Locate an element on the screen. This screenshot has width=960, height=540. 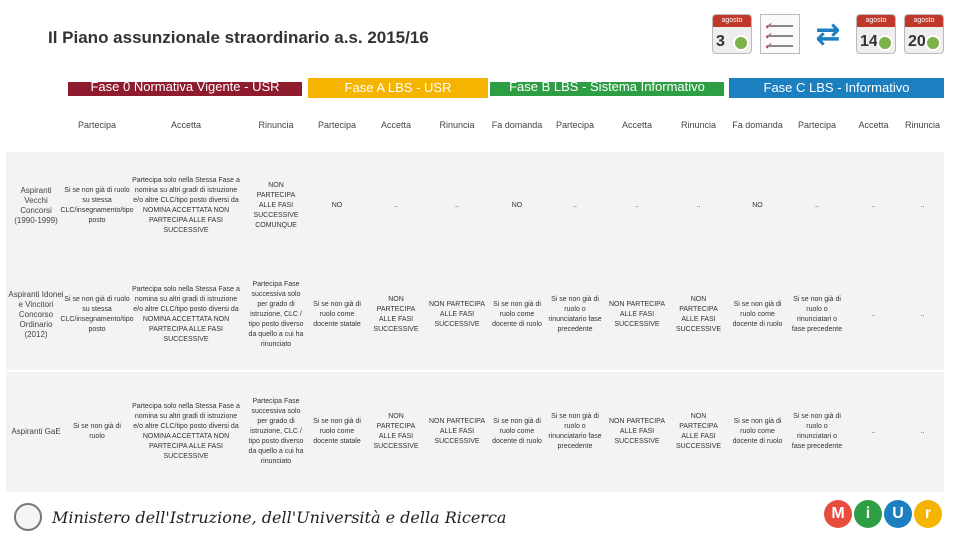
miur-logo-letter: r is located at coordinates (928, 514).